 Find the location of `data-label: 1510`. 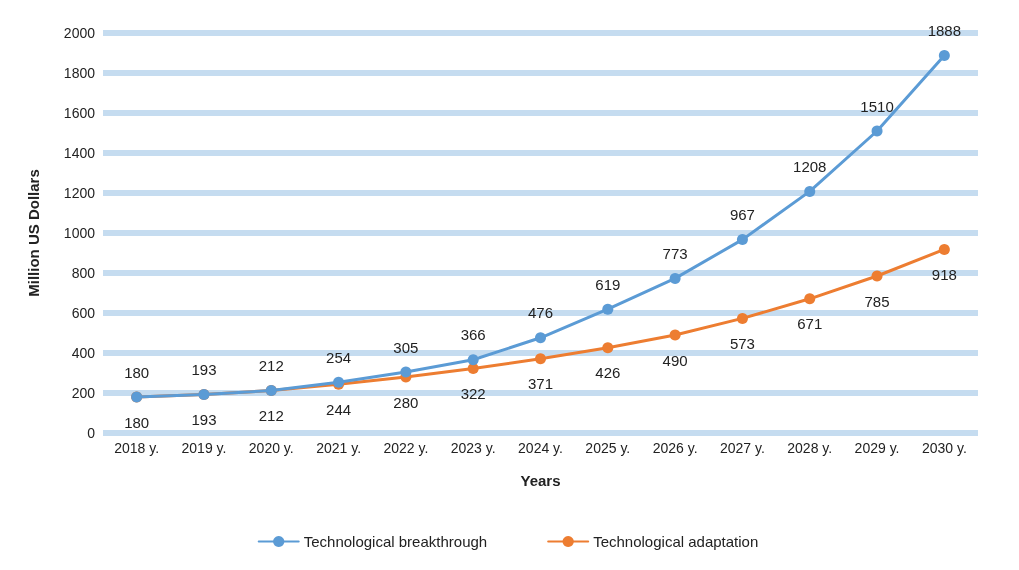

data-label: 1510 is located at coordinates (877, 106).